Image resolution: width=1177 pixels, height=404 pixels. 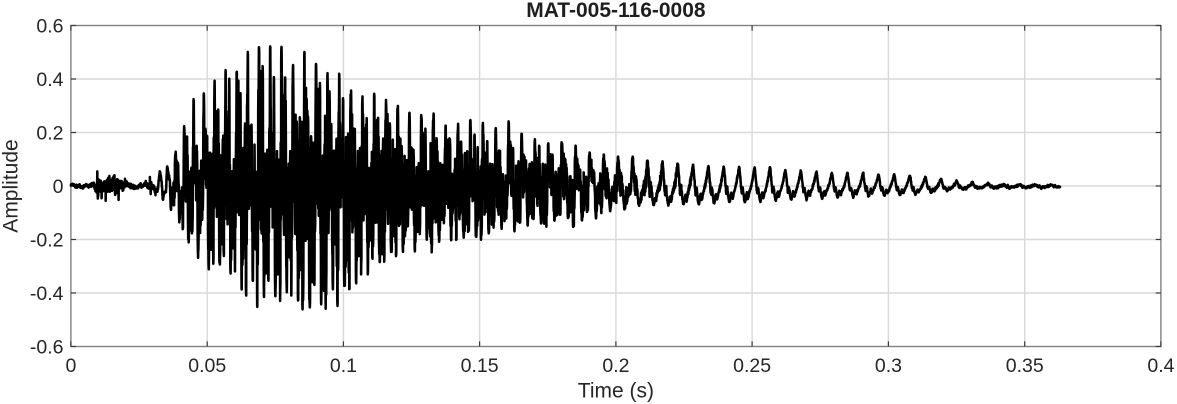 What do you see at coordinates (343, 366) in the screenshot?
I see `svg-text: 0.1` at bounding box center [343, 366].